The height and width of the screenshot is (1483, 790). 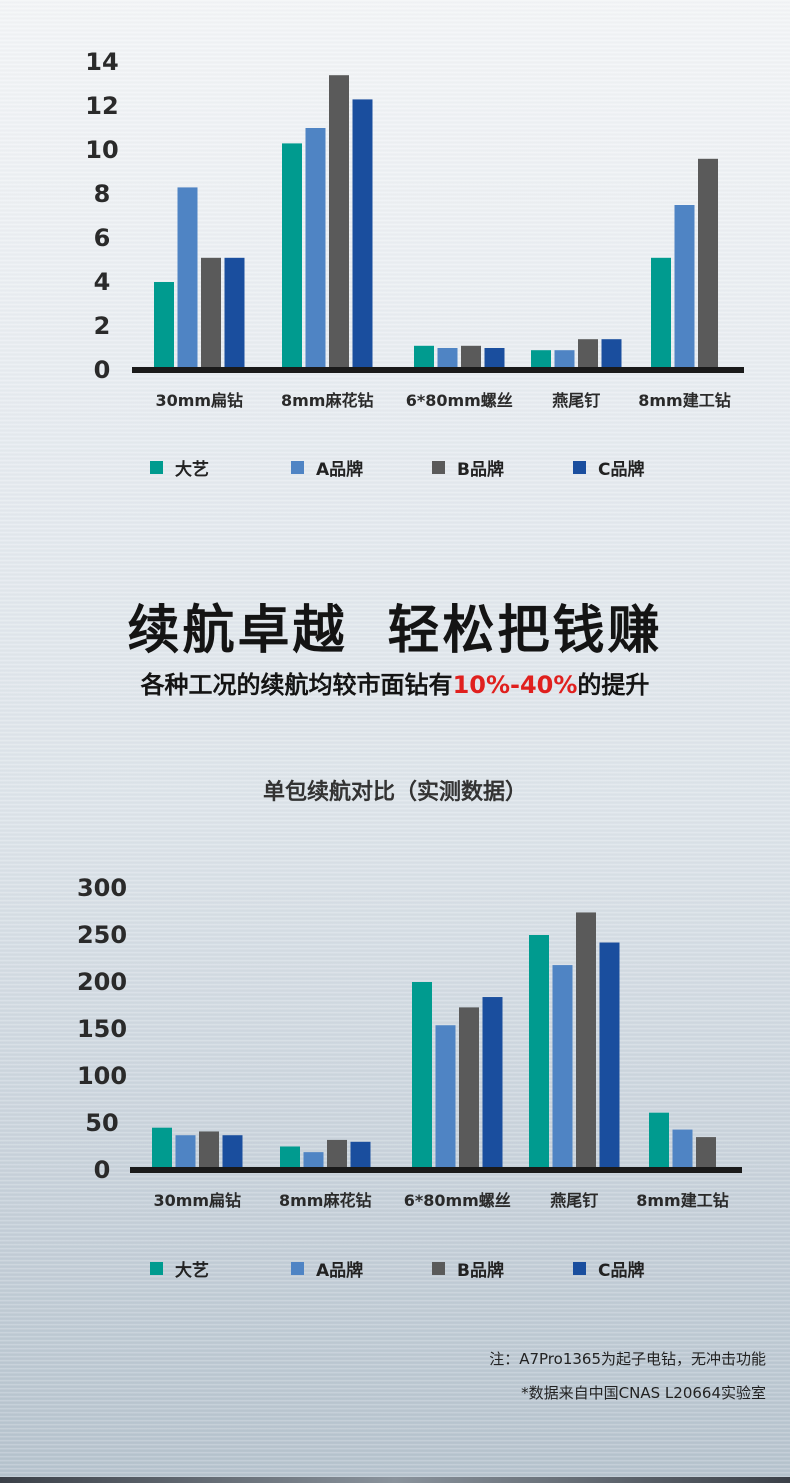 What do you see at coordinates (101, 1123) in the screenshot?
I see `y-tick-label: 50` at bounding box center [101, 1123].